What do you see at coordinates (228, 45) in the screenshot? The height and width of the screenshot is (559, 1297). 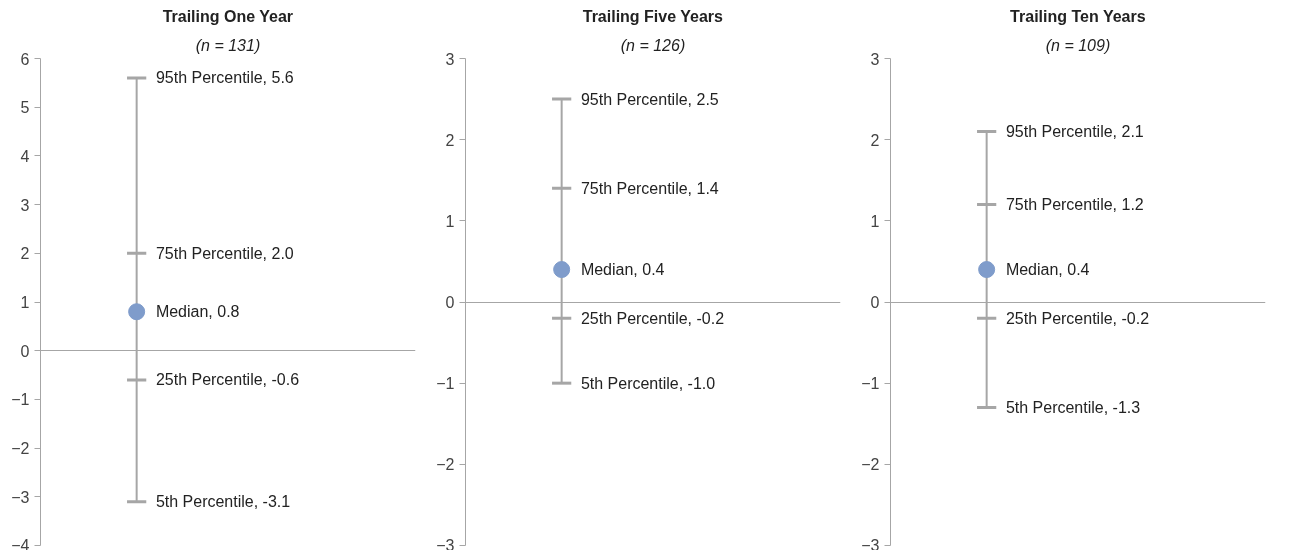 I see `chart-subtitle: (n = 131)` at bounding box center [228, 45].